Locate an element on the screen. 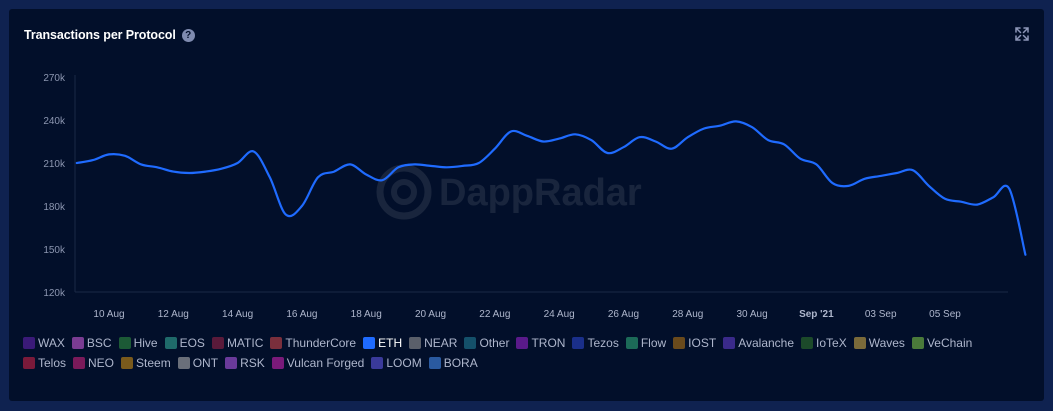 Image resolution: width=1053 pixels, height=411 pixels. x-tick-label: 10 Aug is located at coordinates (108, 314).